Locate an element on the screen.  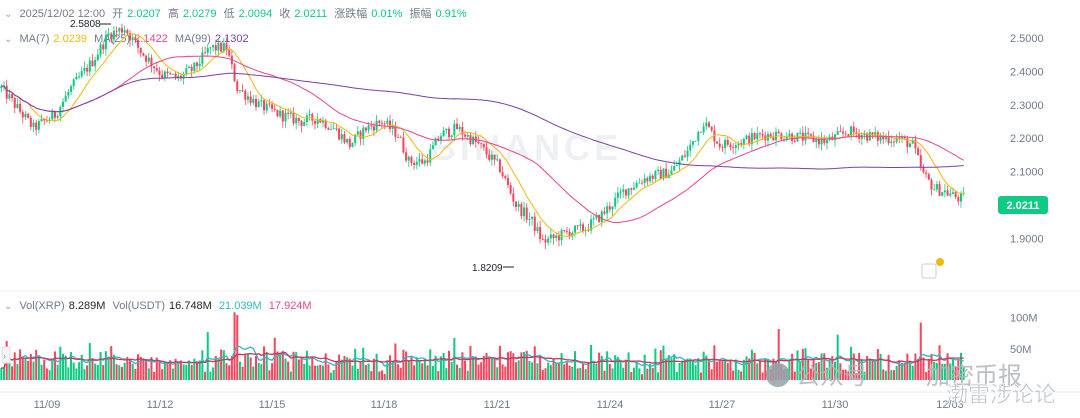
volume-tick-label: 50M is located at coordinates (1020, 350).